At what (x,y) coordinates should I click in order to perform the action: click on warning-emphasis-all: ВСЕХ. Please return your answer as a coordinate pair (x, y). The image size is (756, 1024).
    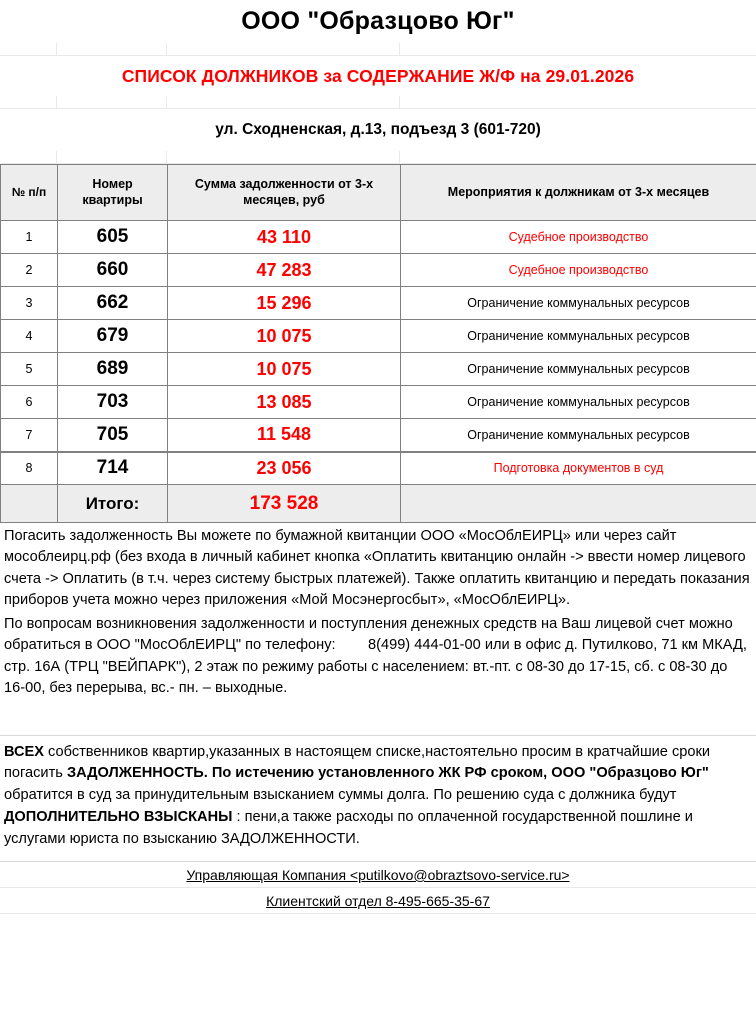
    Looking at the image, I should click on (24, 751).